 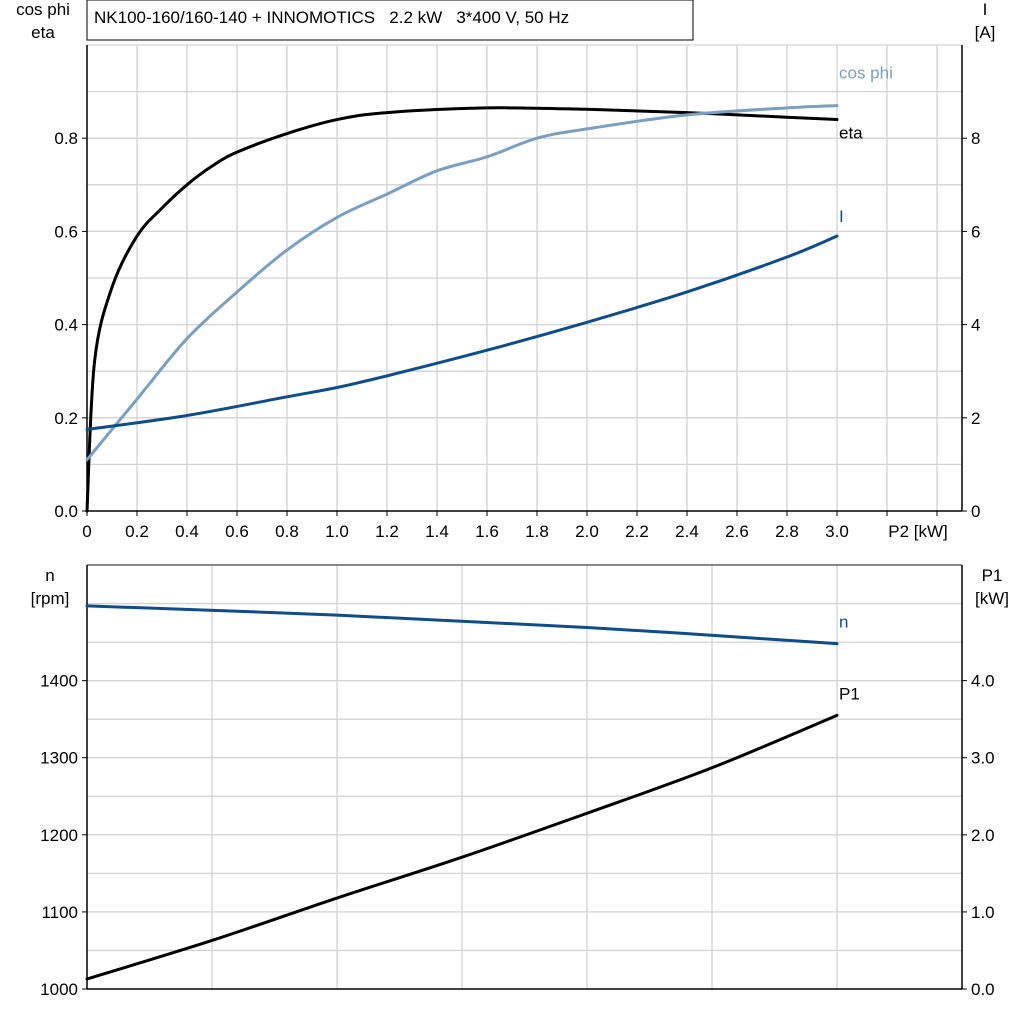 I want to click on right-y-tick-label: 6, so click(x=975, y=231).